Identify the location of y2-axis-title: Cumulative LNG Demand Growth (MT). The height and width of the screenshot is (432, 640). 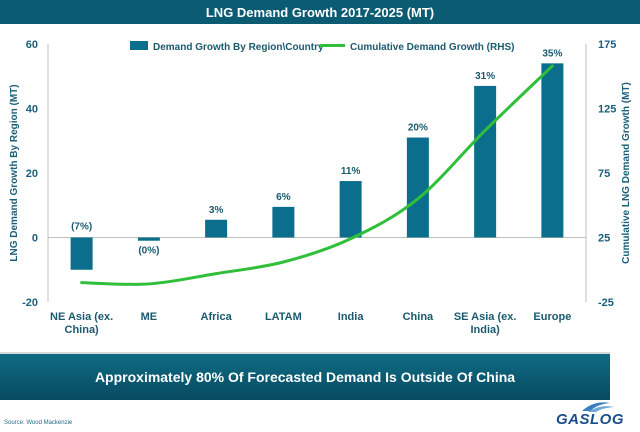
(626, 173).